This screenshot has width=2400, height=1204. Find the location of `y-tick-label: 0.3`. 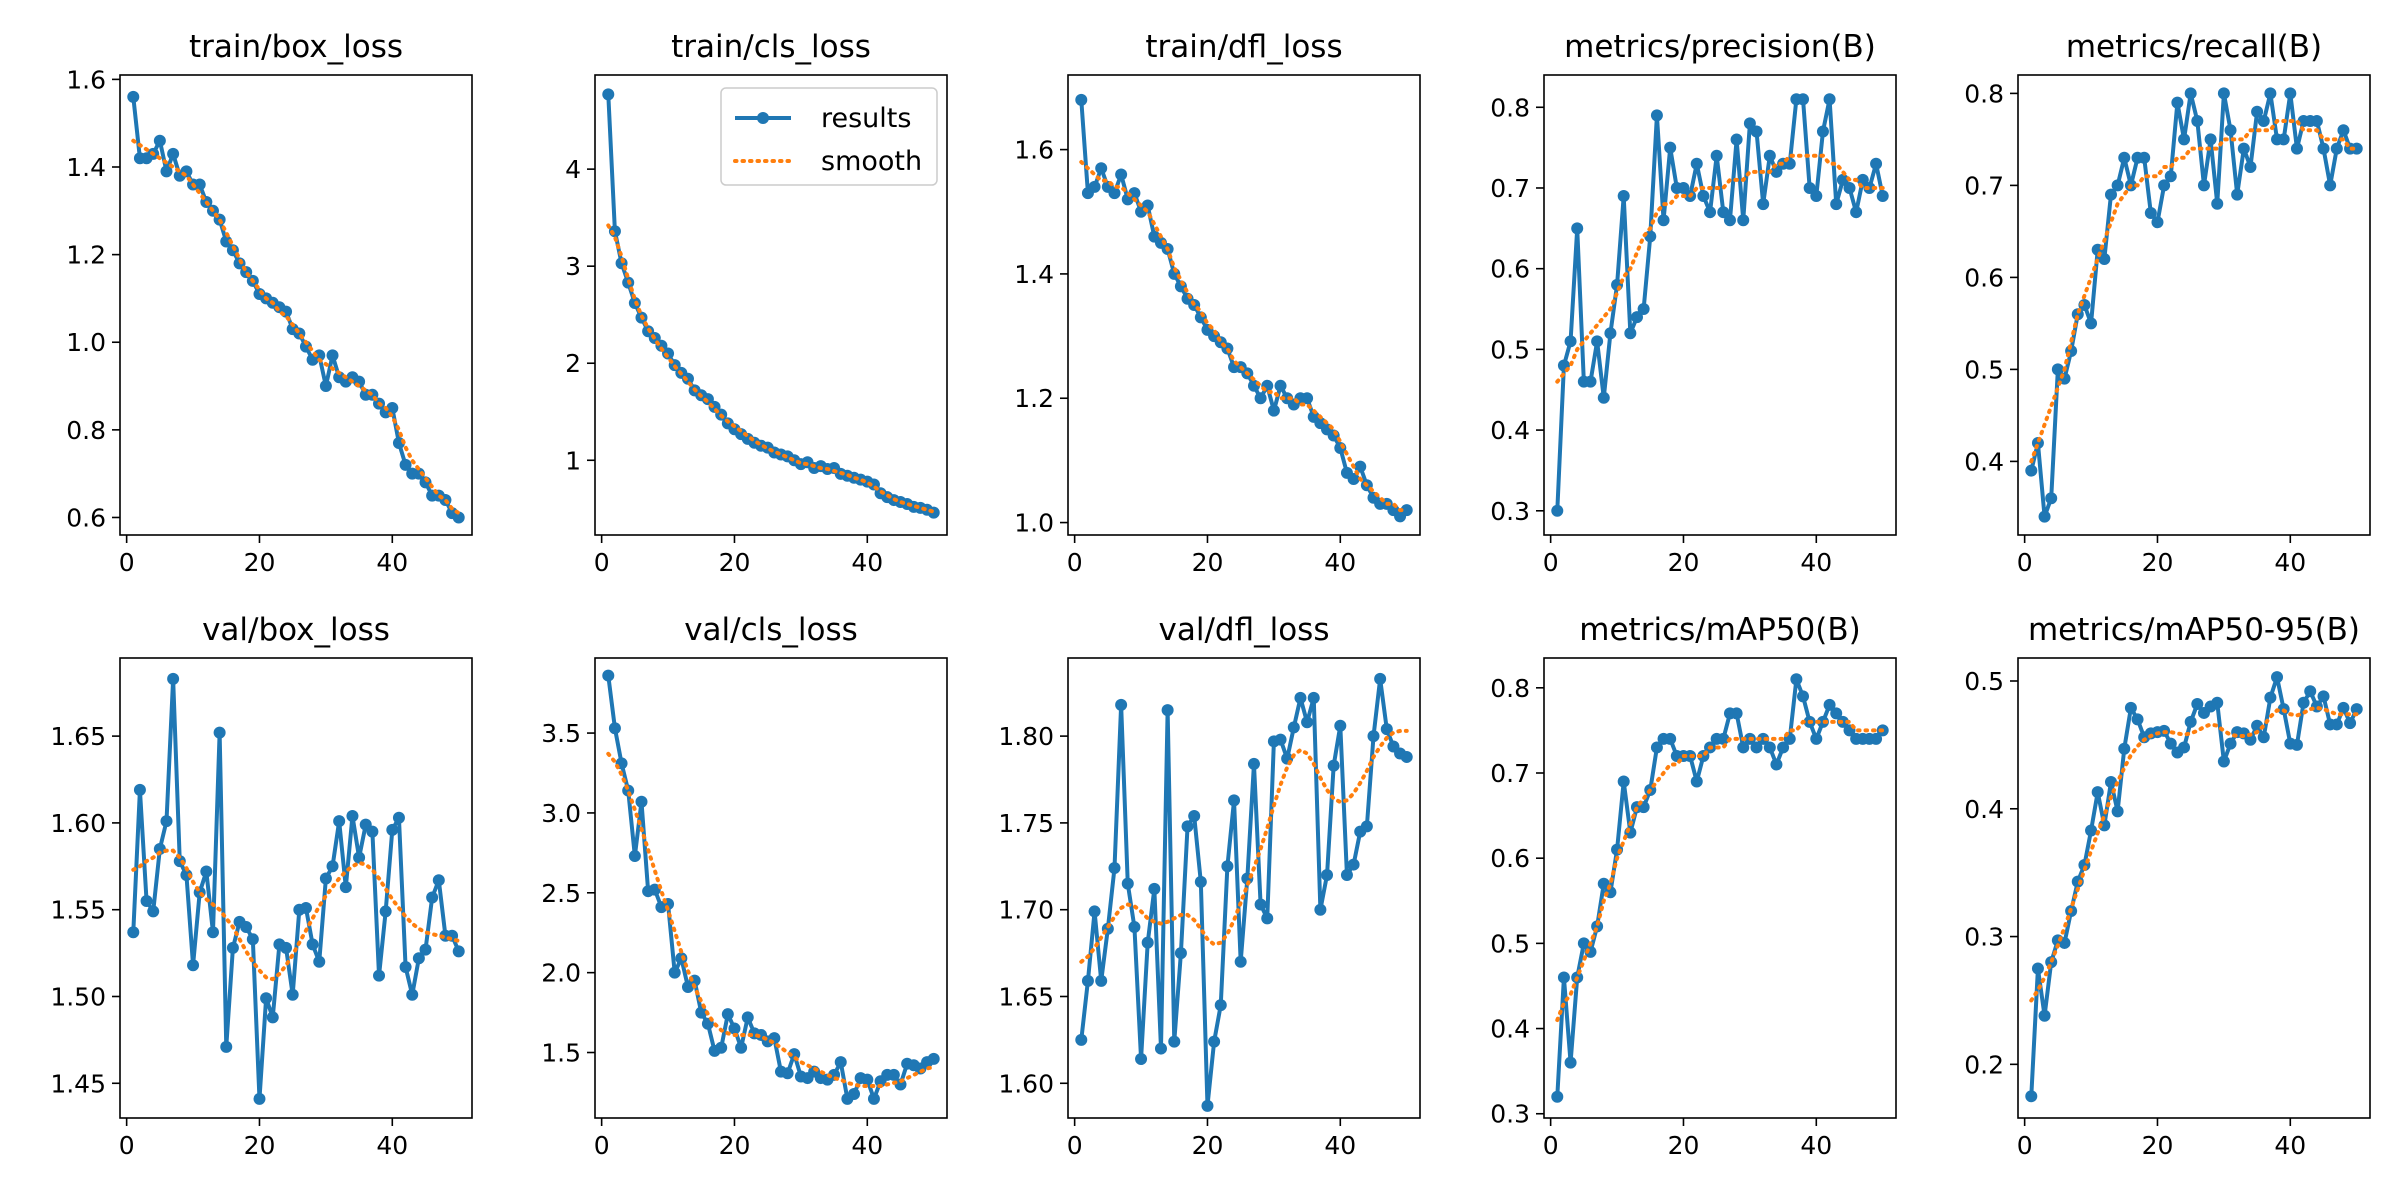

y-tick-label: 0.3 is located at coordinates (1510, 1114).